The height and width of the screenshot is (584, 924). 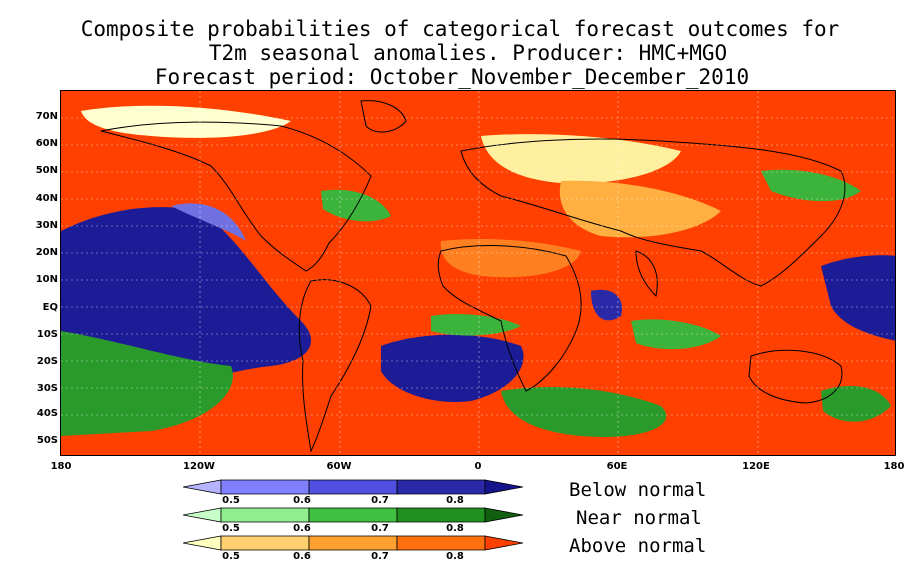 I want to click on lat-label-70n: 70N, so click(x=46, y=116).